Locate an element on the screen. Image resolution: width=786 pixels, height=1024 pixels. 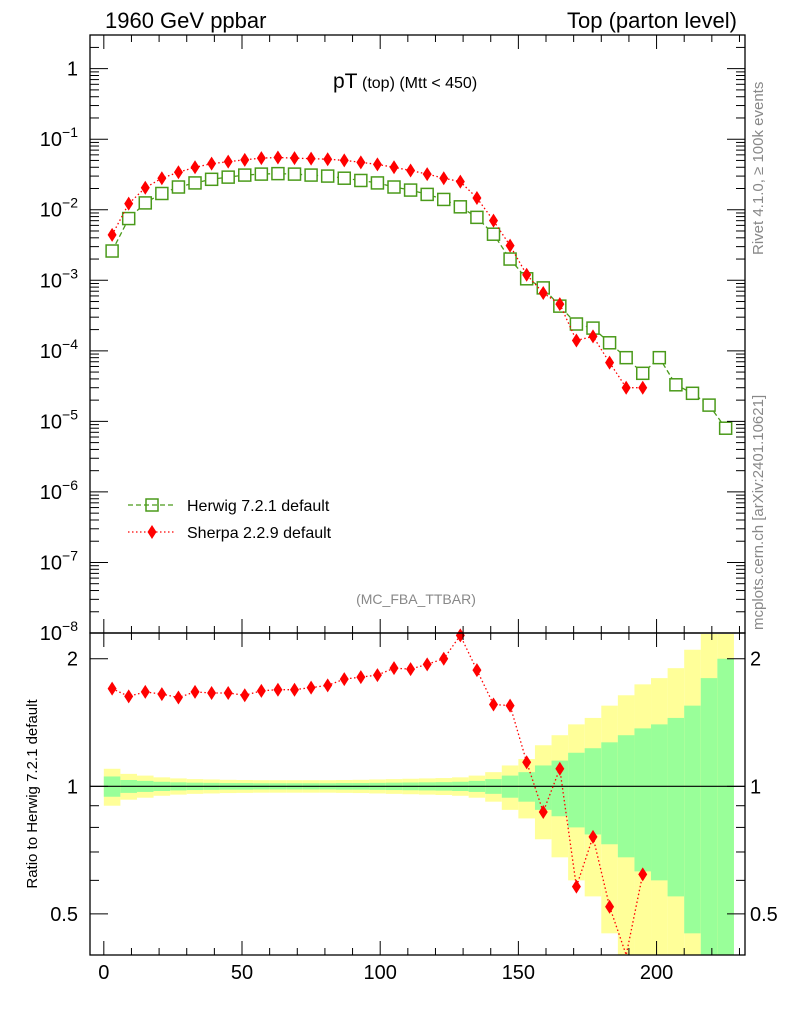
main-y-tick-label: 10⁻⁷ is located at coordinates (59, 560).